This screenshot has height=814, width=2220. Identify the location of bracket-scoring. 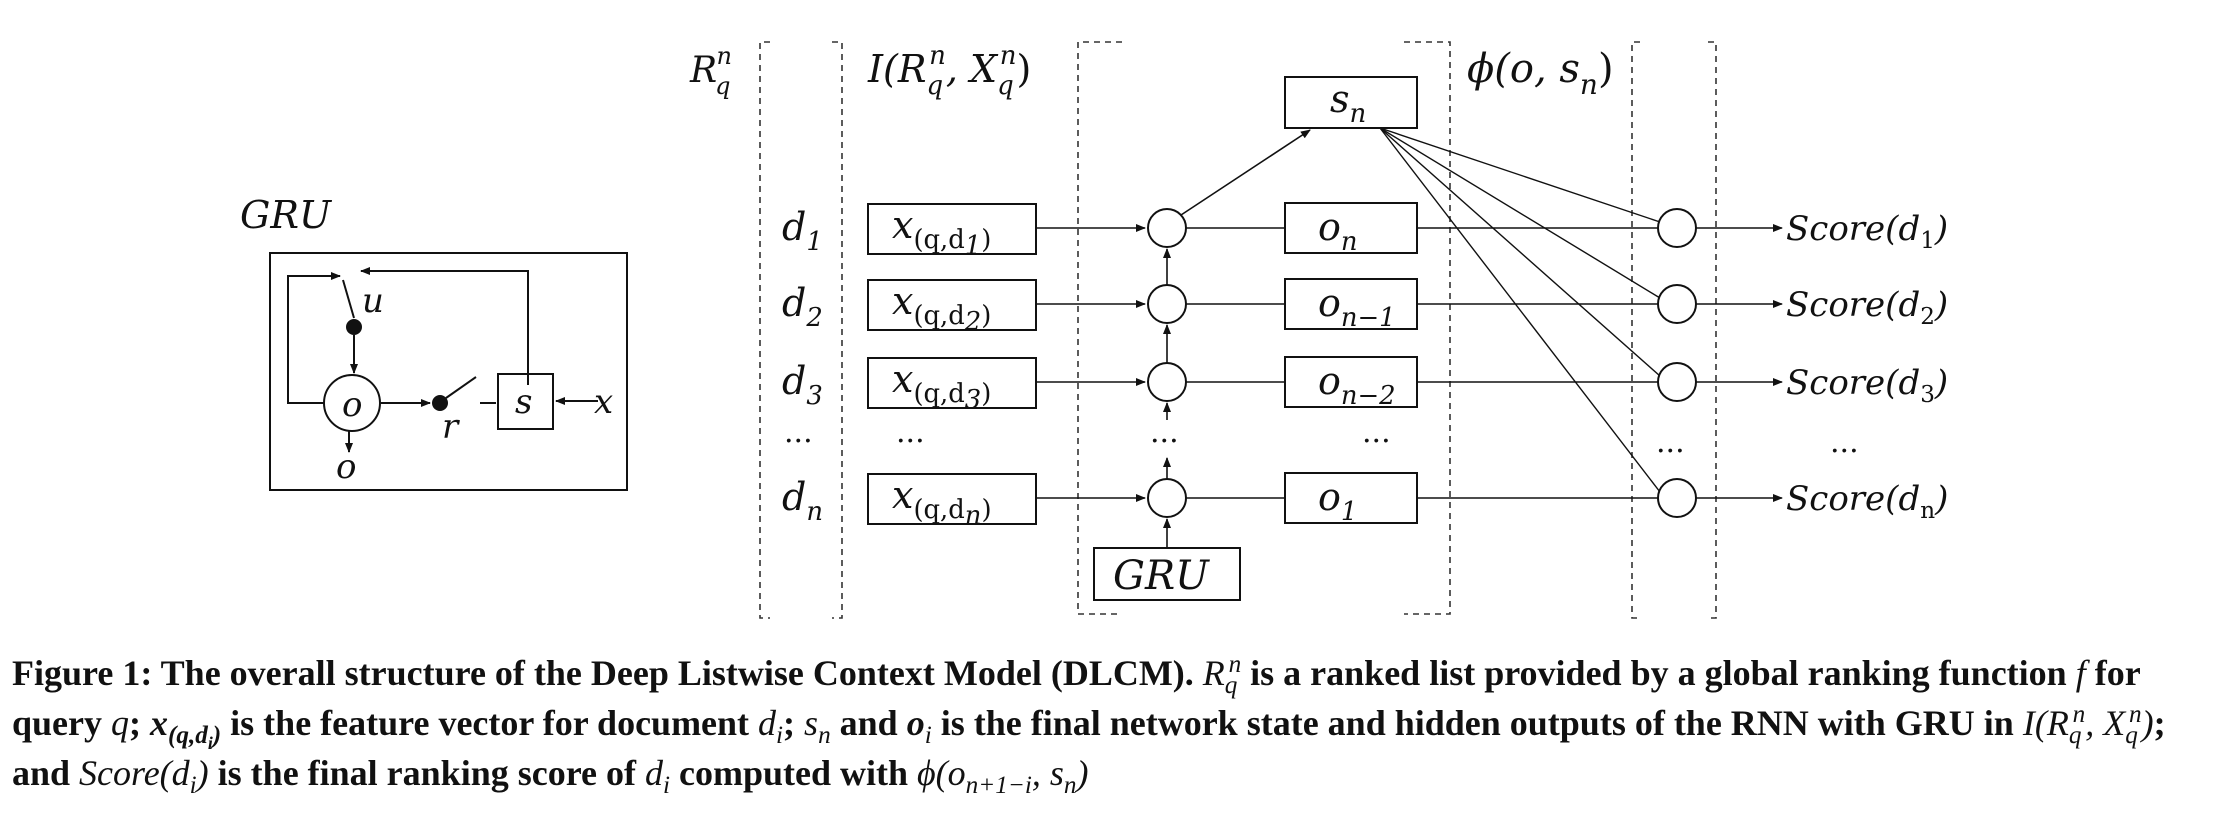
(1674, 330).